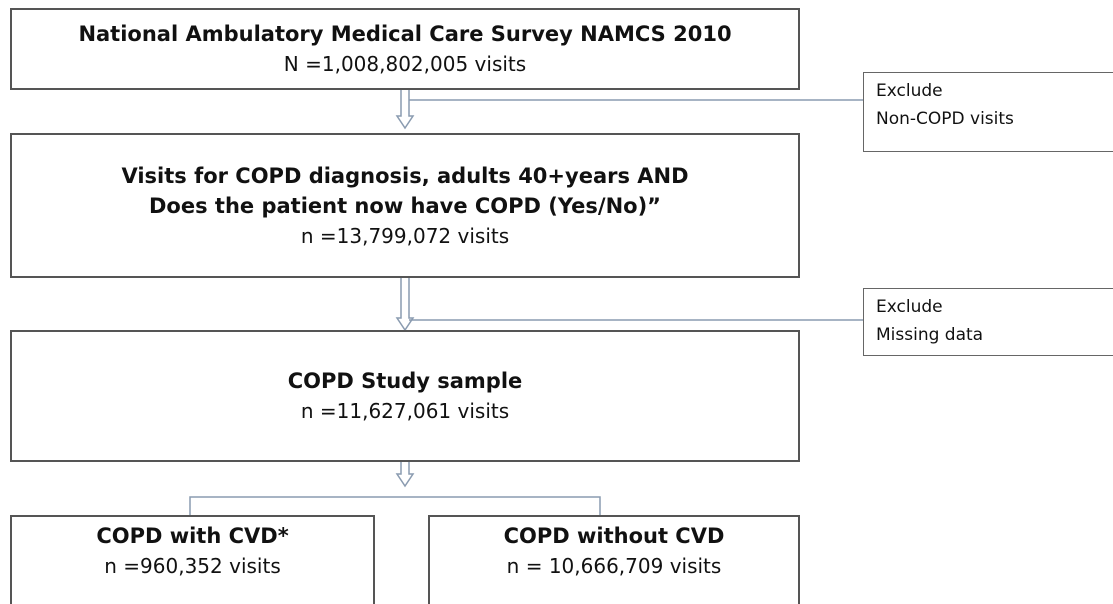 The height and width of the screenshot is (604, 1113). I want to click on exclusion-box: Exclude Non-COPD visits, so click(988, 112).